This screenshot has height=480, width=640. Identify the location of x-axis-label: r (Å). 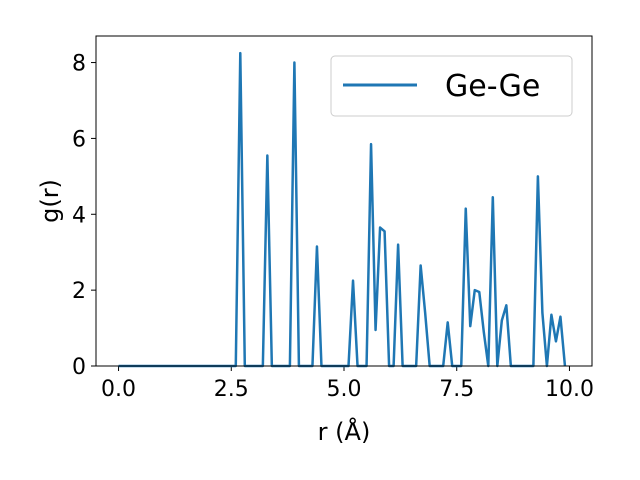
(344, 431).